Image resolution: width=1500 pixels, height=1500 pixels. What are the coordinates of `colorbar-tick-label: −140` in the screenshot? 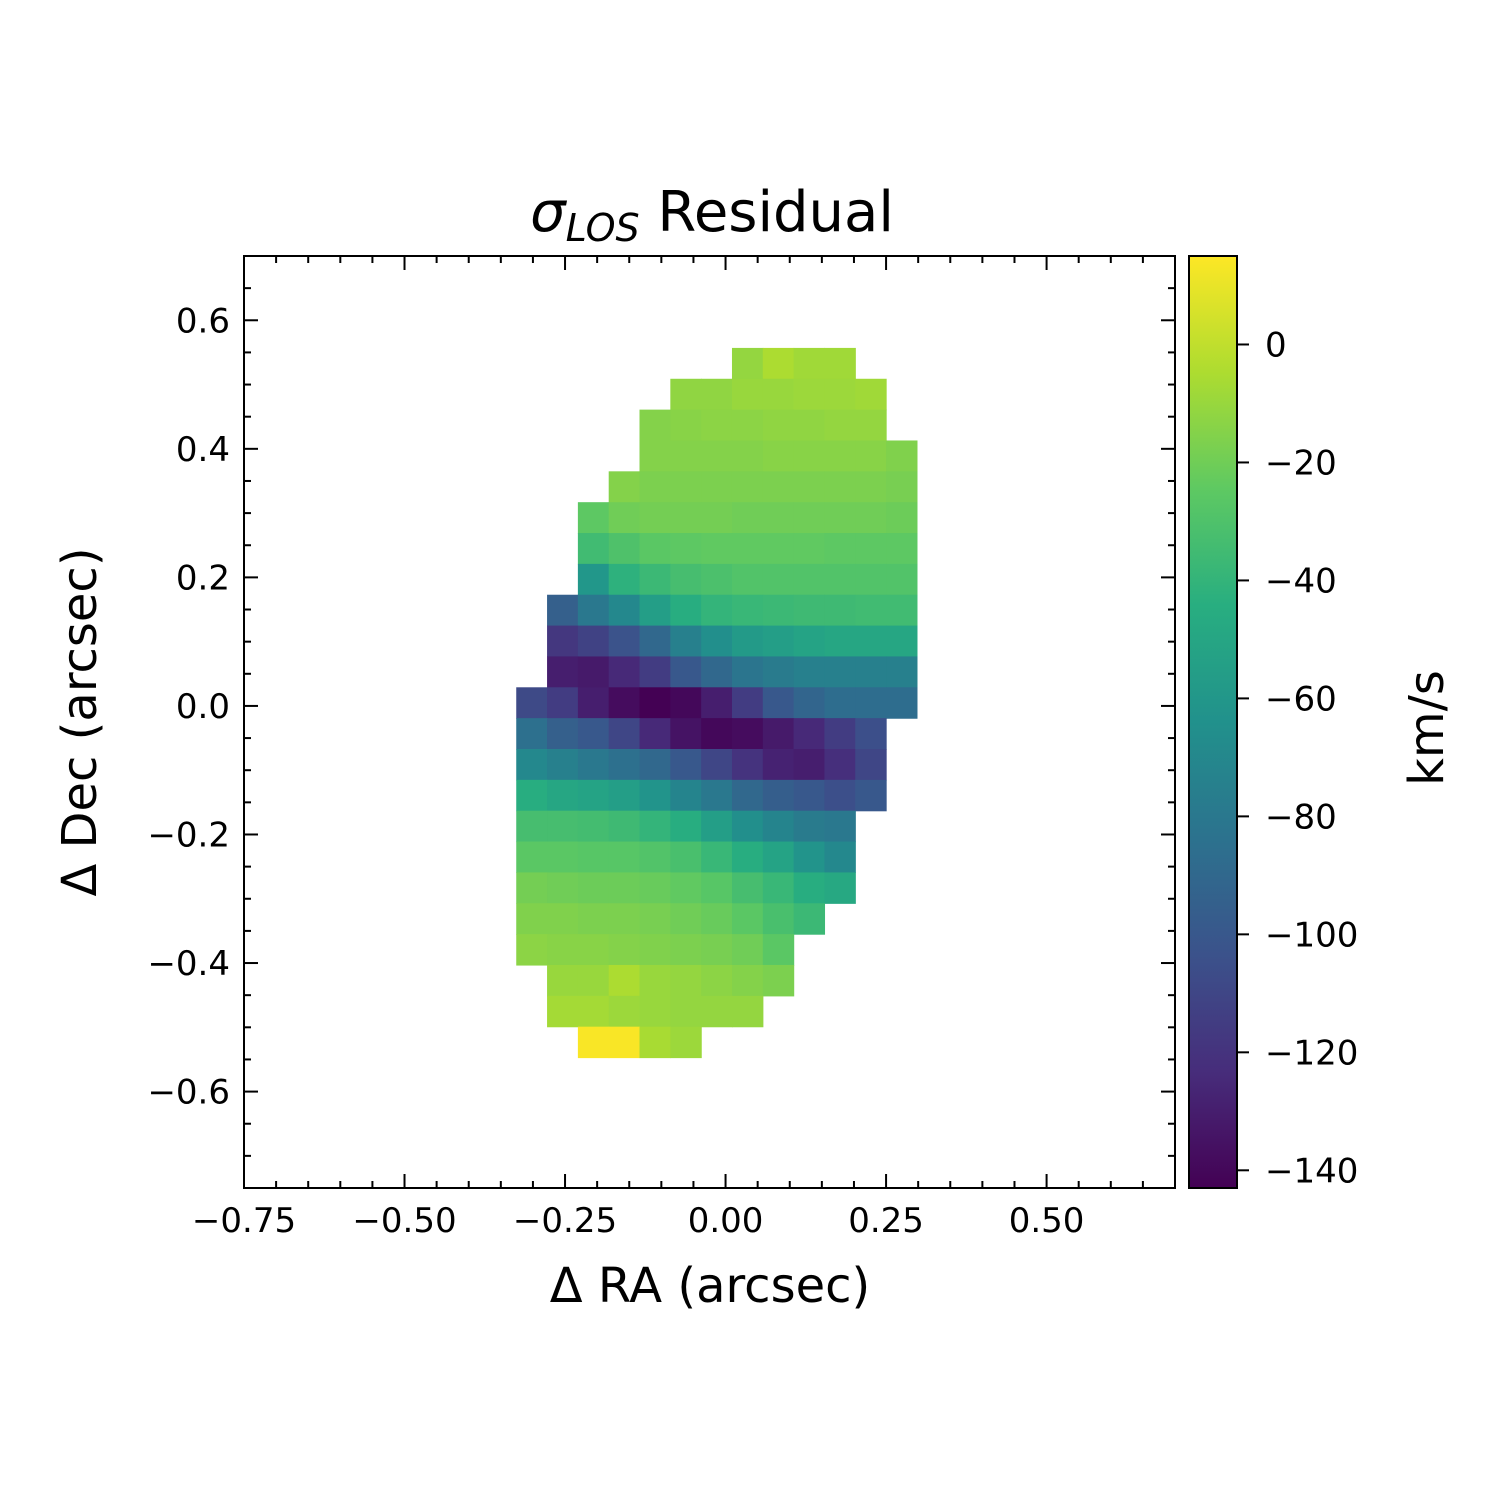 It's located at (1311, 1171).